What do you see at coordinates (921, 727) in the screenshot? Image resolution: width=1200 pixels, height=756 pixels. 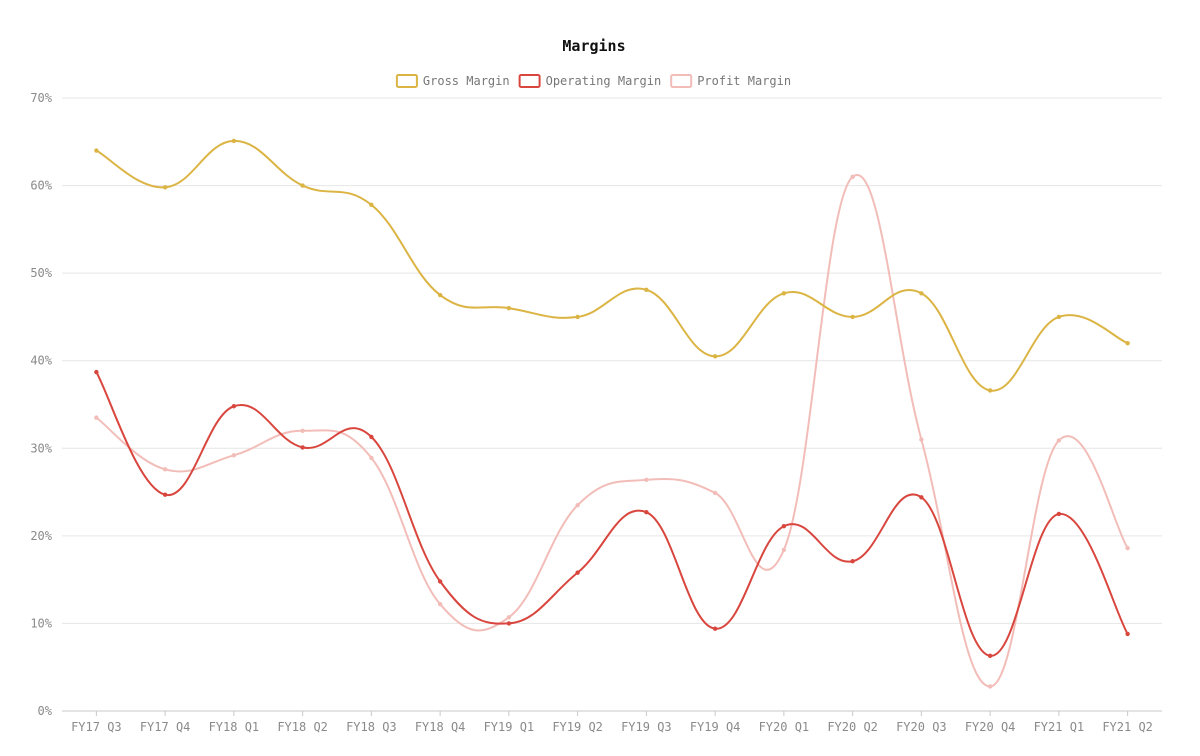 I see `x-tick-label: FY20 Q3` at bounding box center [921, 727].